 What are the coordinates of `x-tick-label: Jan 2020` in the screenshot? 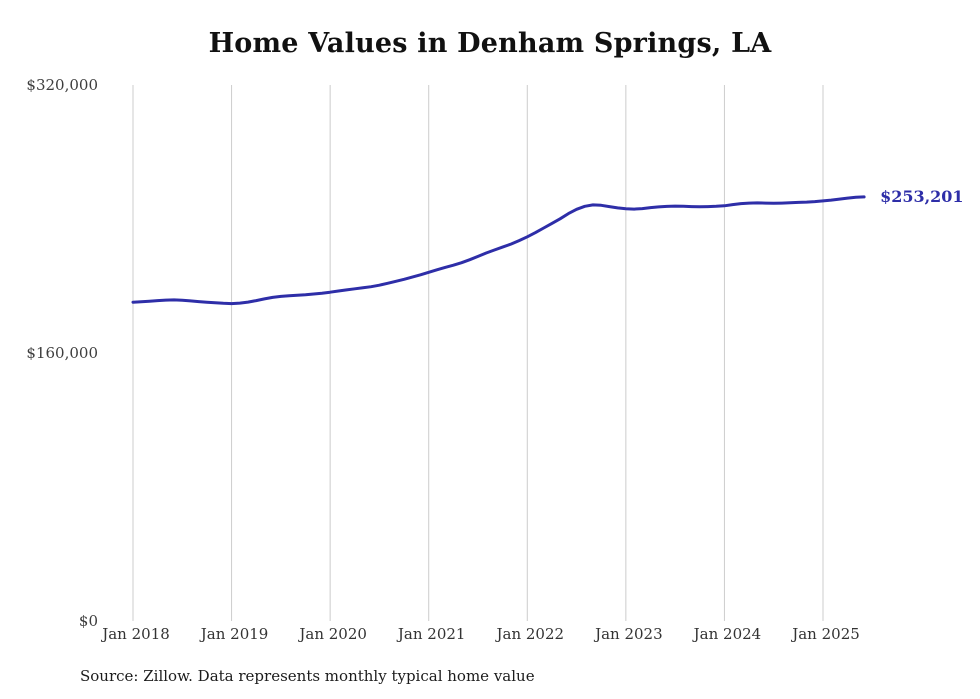 It's located at (333, 634).